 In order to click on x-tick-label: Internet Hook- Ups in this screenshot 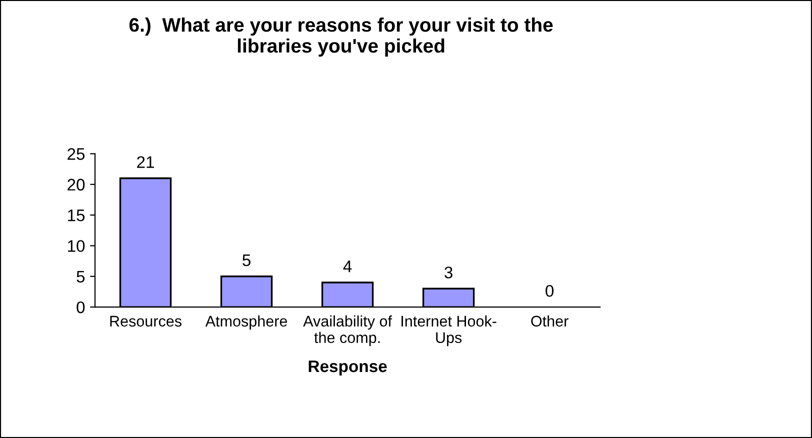, I will do `click(449, 330)`.